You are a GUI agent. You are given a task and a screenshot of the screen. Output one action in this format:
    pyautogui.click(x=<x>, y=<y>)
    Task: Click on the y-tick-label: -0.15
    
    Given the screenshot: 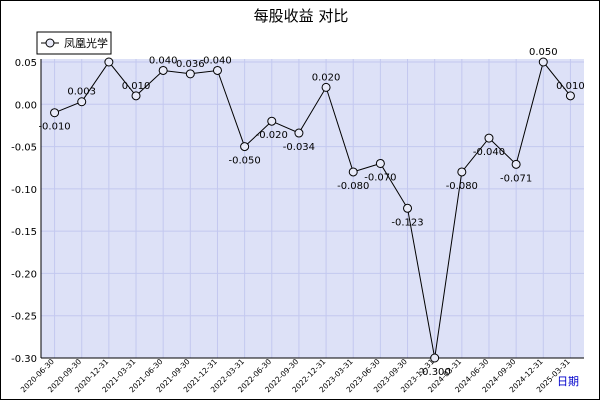 What is the action you would take?
    pyautogui.click(x=24, y=232)
    